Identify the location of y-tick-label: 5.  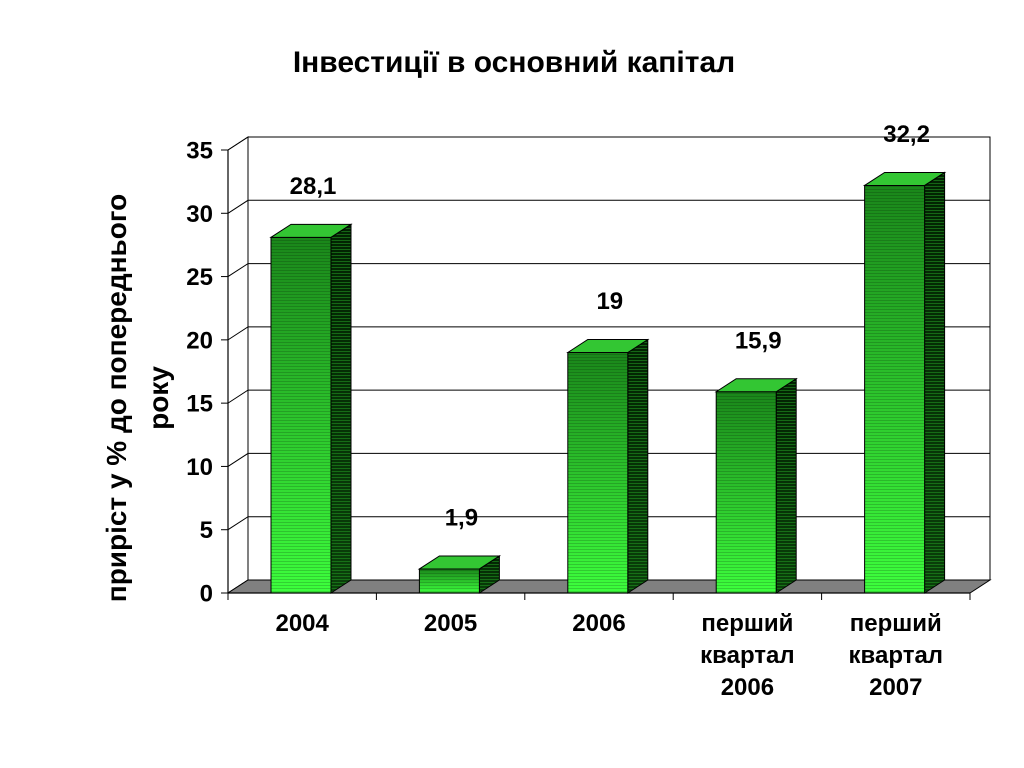
(206, 530).